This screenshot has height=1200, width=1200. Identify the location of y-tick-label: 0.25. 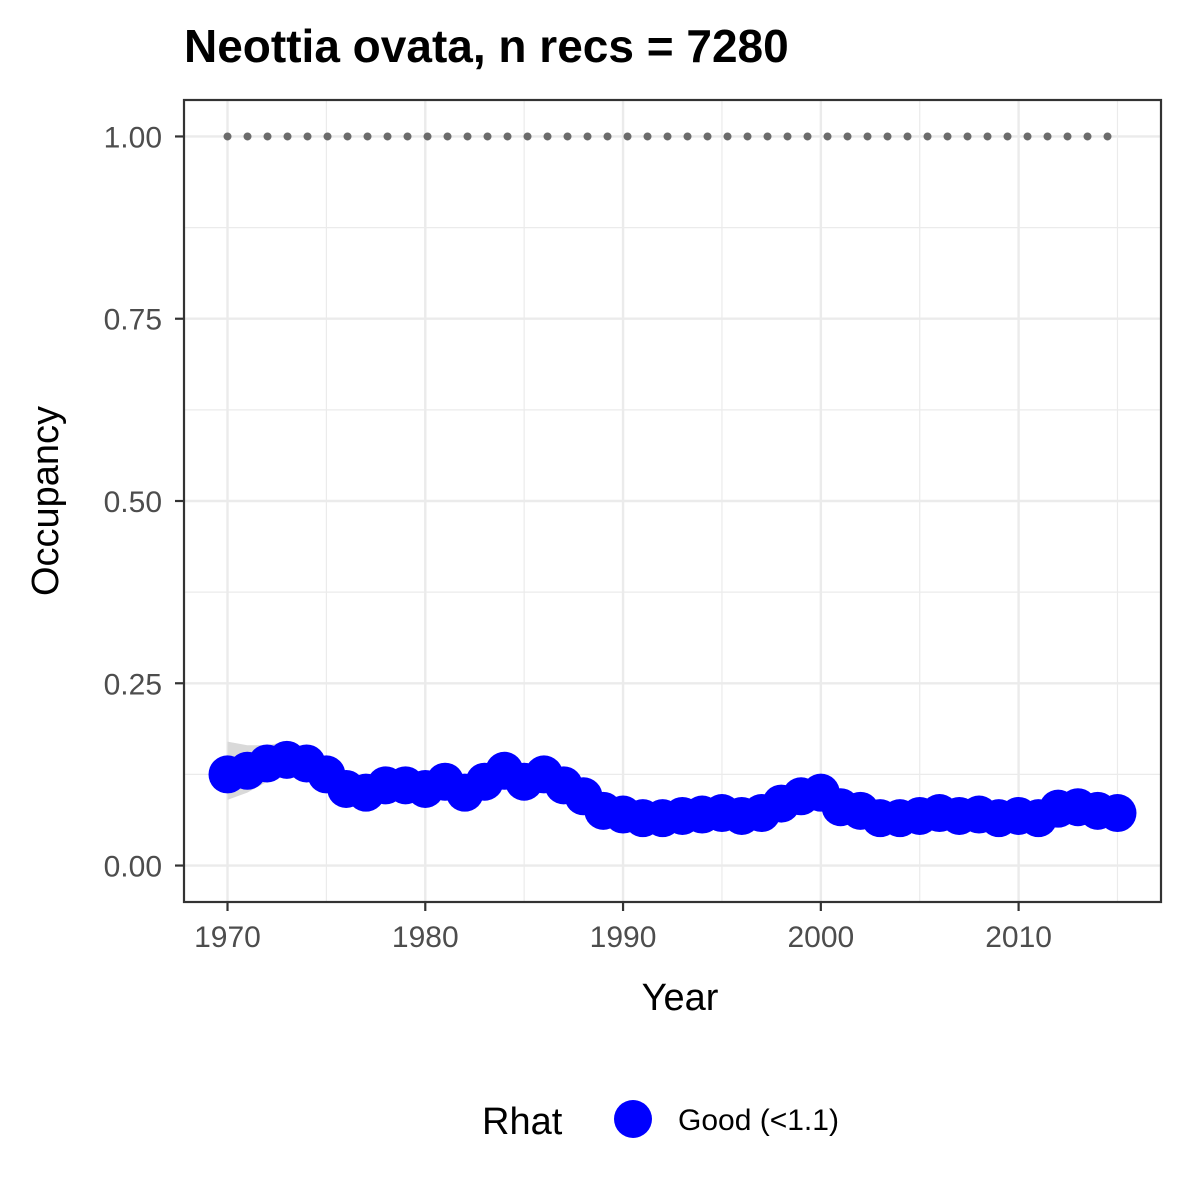
(133, 684).